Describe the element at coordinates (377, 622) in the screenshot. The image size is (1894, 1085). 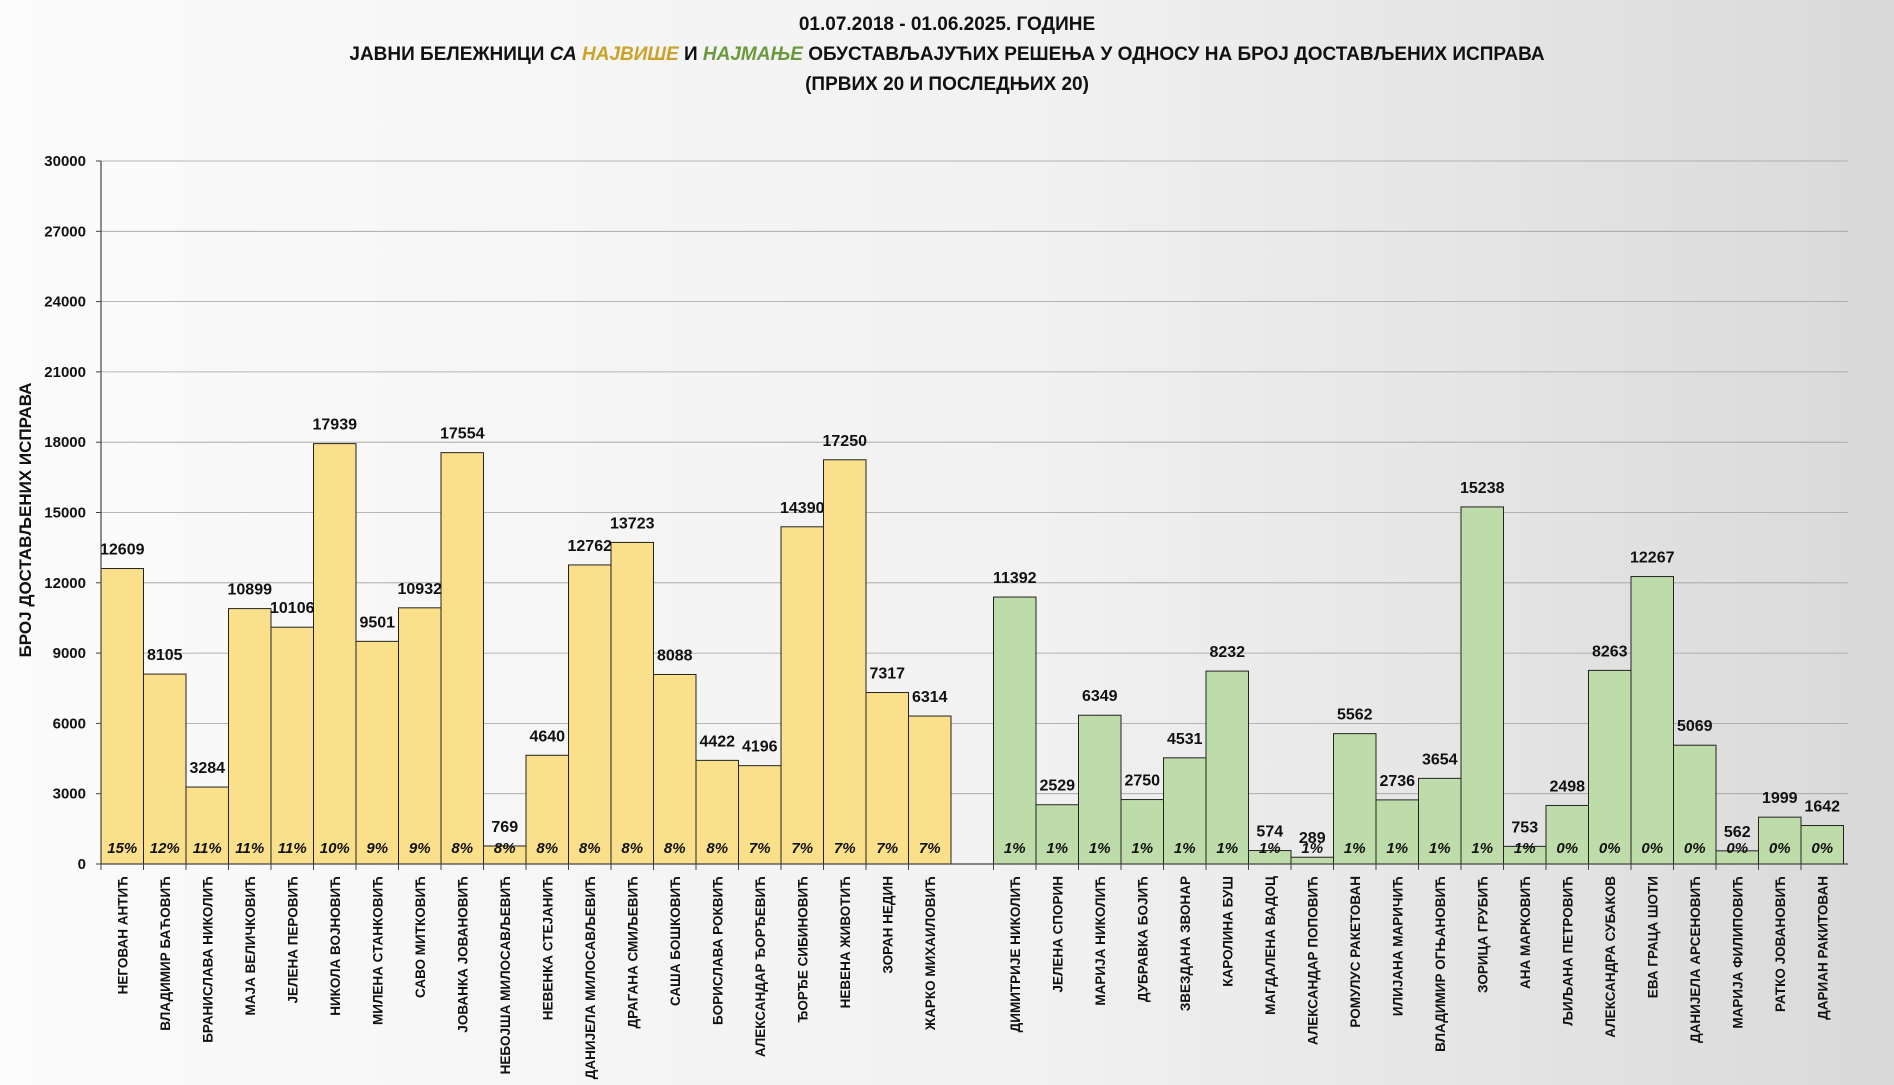
I see `bar-value-label: 9501` at that location.